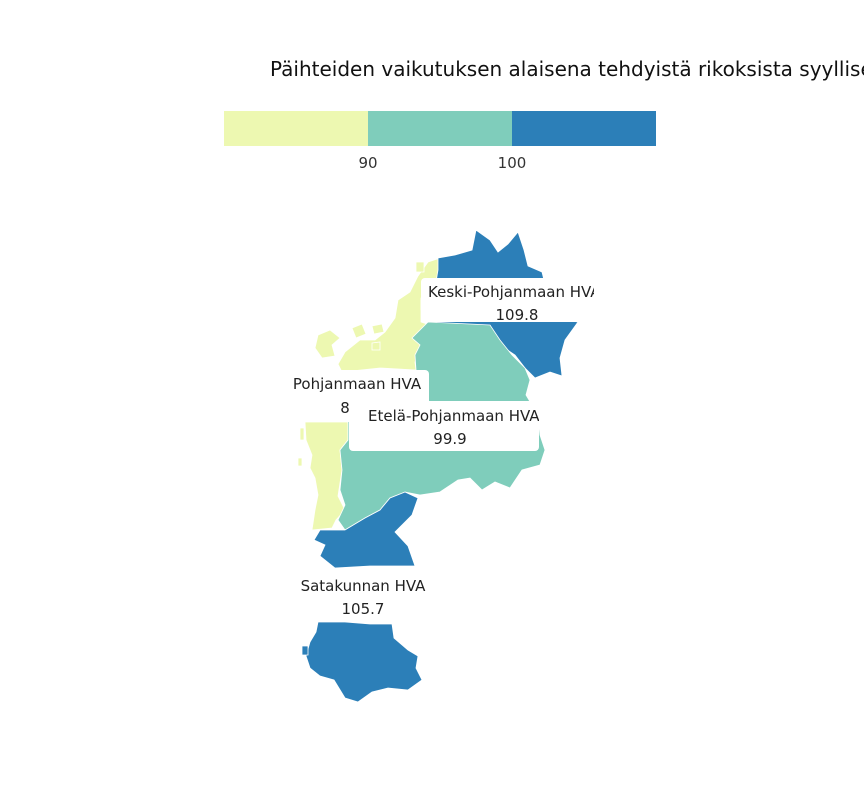 Image resolution: width=864 pixels, height=792 pixels. I want to click on label-box-satakunta, so click(363, 596).